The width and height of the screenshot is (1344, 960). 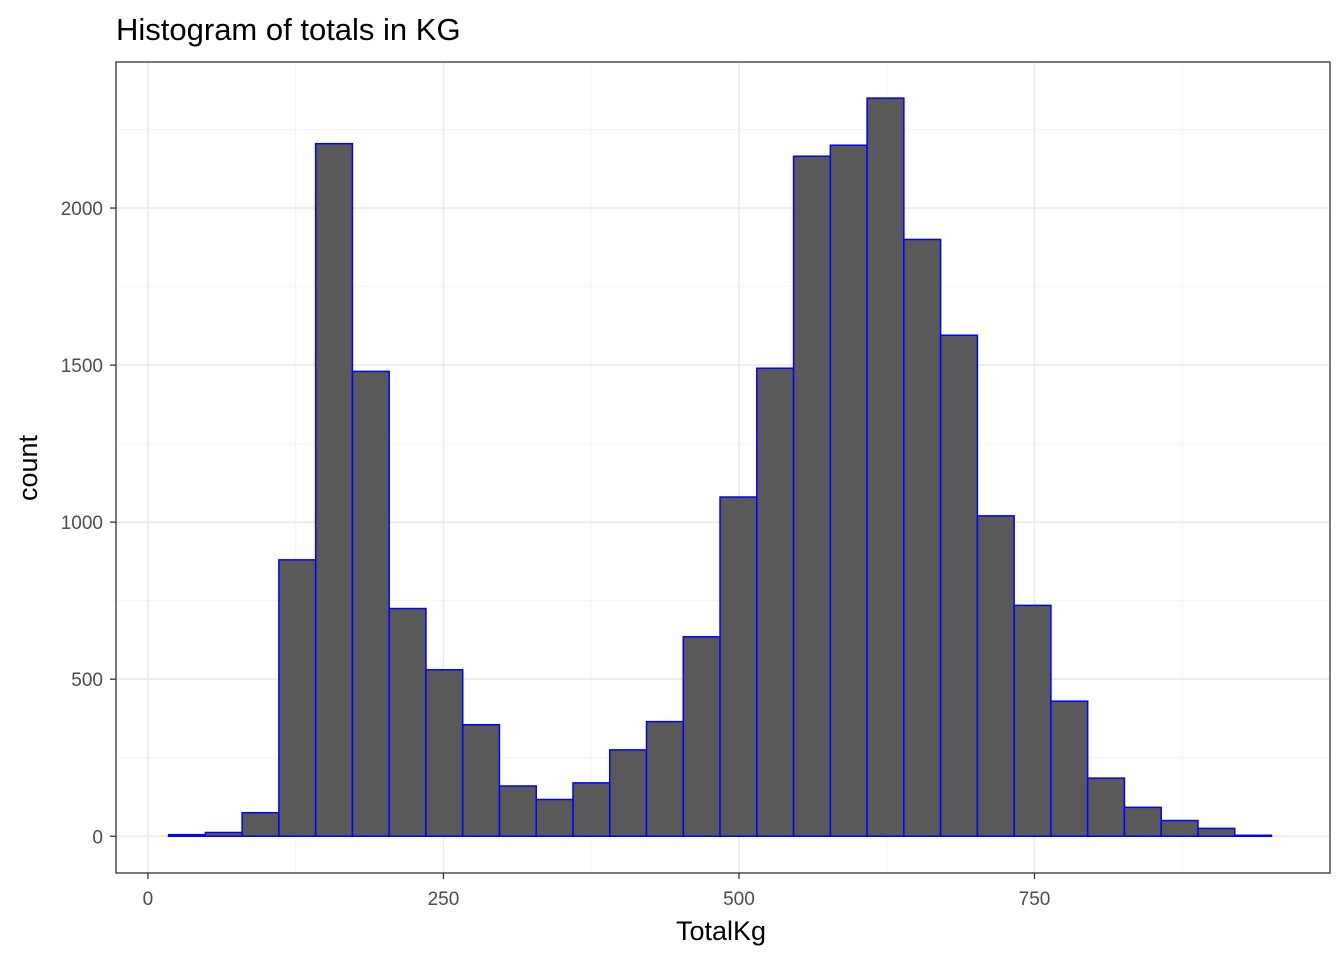 What do you see at coordinates (82, 523) in the screenshot?
I see `y-tick-label: 1000` at bounding box center [82, 523].